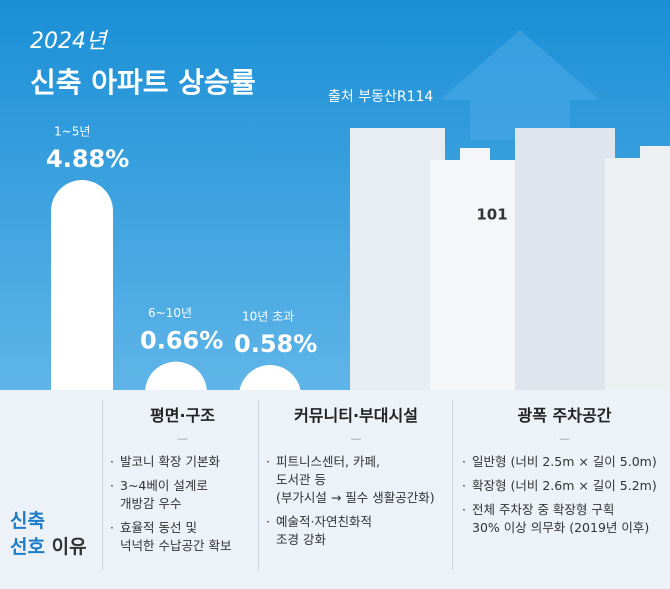 The image size is (670, 589). What do you see at coordinates (355, 497) in the screenshot?
I see `item-line: (부가시설 → 필수 생활공간화)` at bounding box center [355, 497].